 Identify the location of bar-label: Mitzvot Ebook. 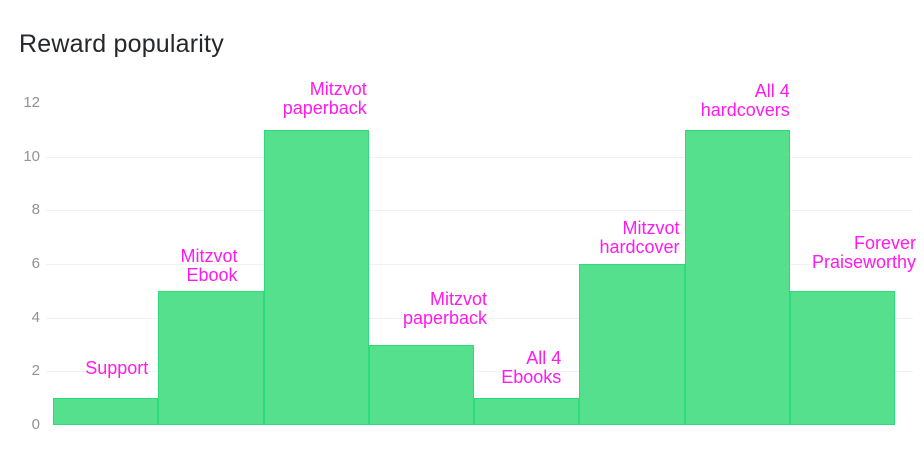
(128, 265).